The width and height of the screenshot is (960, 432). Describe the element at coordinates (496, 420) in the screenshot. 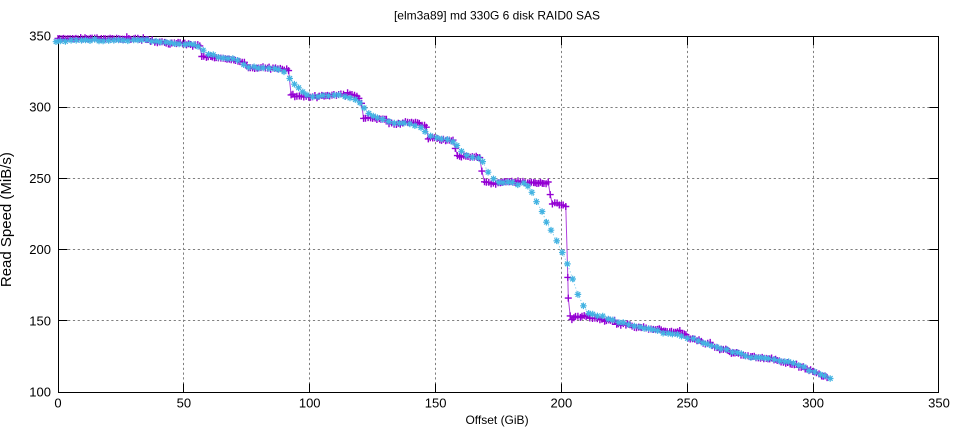

I see `svg-text: Offset (GiB)` at that location.